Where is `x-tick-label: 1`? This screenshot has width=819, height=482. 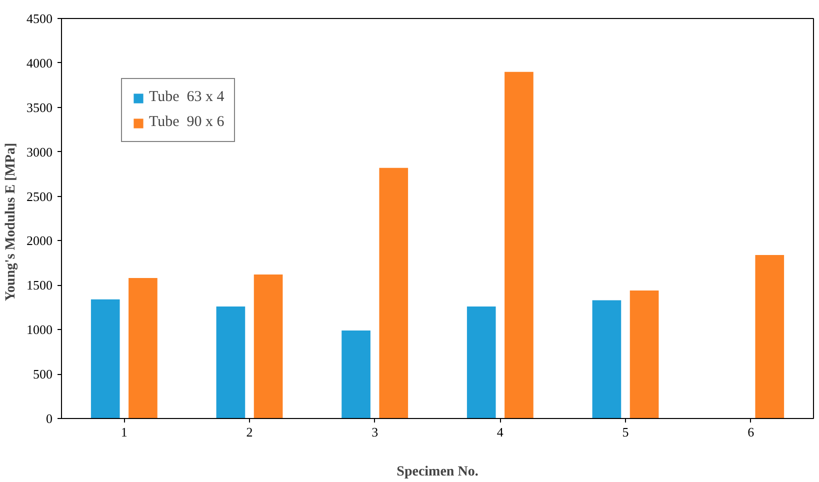
x-tick-label: 1 is located at coordinates (124, 432).